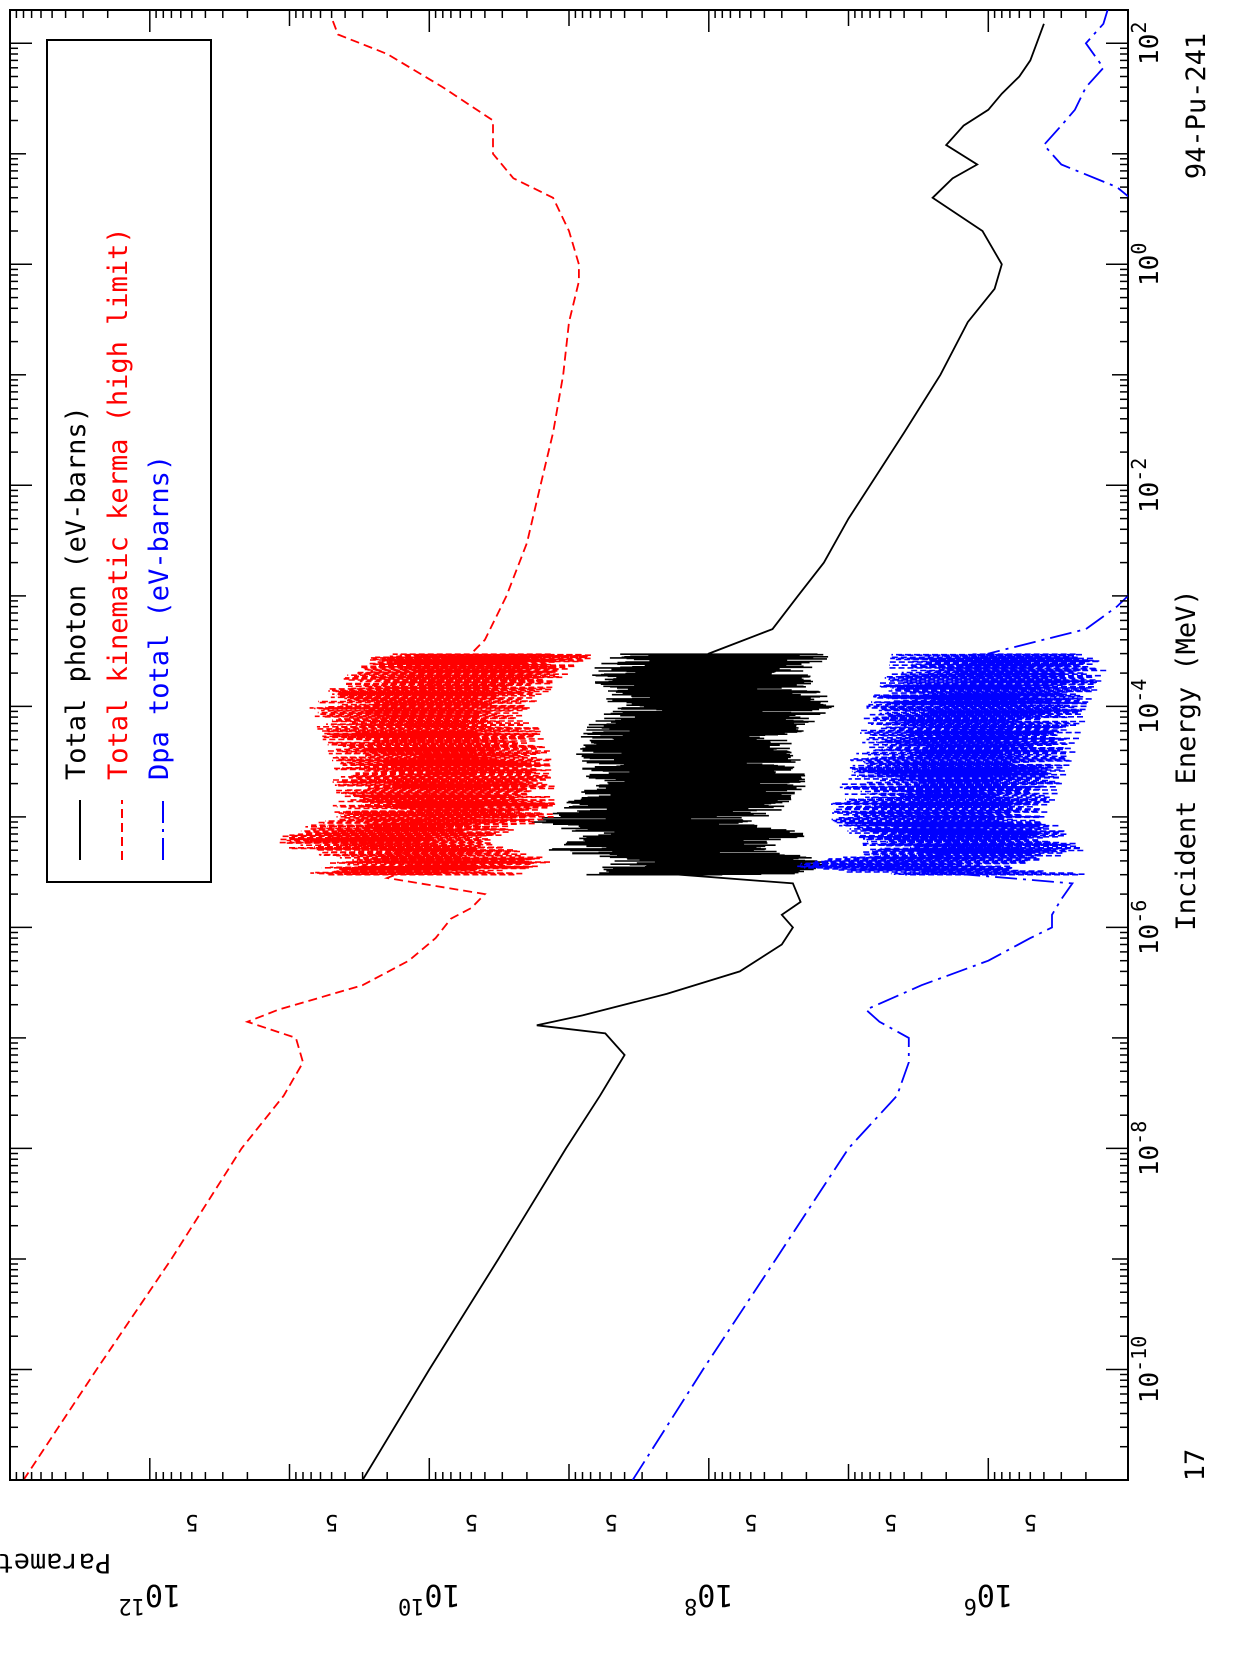 The image size is (1250, 1656). What do you see at coordinates (1195, 1465) in the screenshot?
I see `corner-label: 17` at bounding box center [1195, 1465].